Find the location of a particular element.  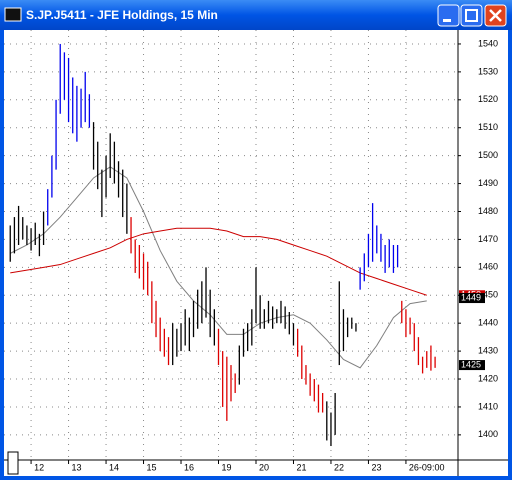

x-tick-label: 14 is located at coordinates (114, 467).